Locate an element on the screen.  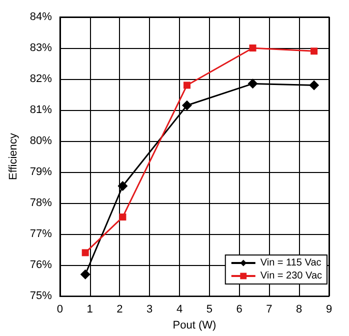
y-tick-label: 75% is located at coordinates (41, 296).